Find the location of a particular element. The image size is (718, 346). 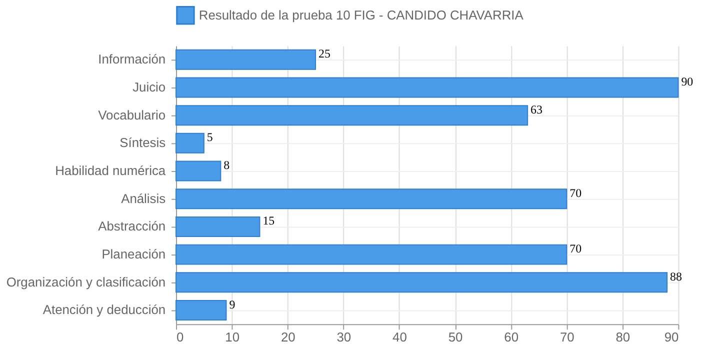

y-tick-label: Planeación is located at coordinates (134, 254).